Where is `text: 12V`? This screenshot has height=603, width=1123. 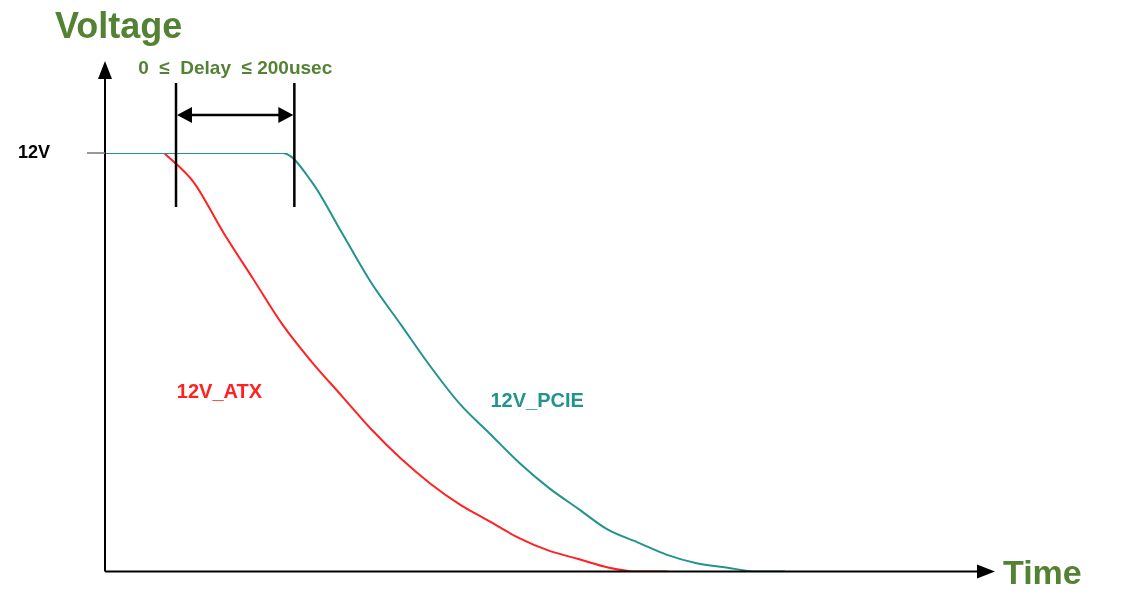 text: 12V is located at coordinates (33, 151).